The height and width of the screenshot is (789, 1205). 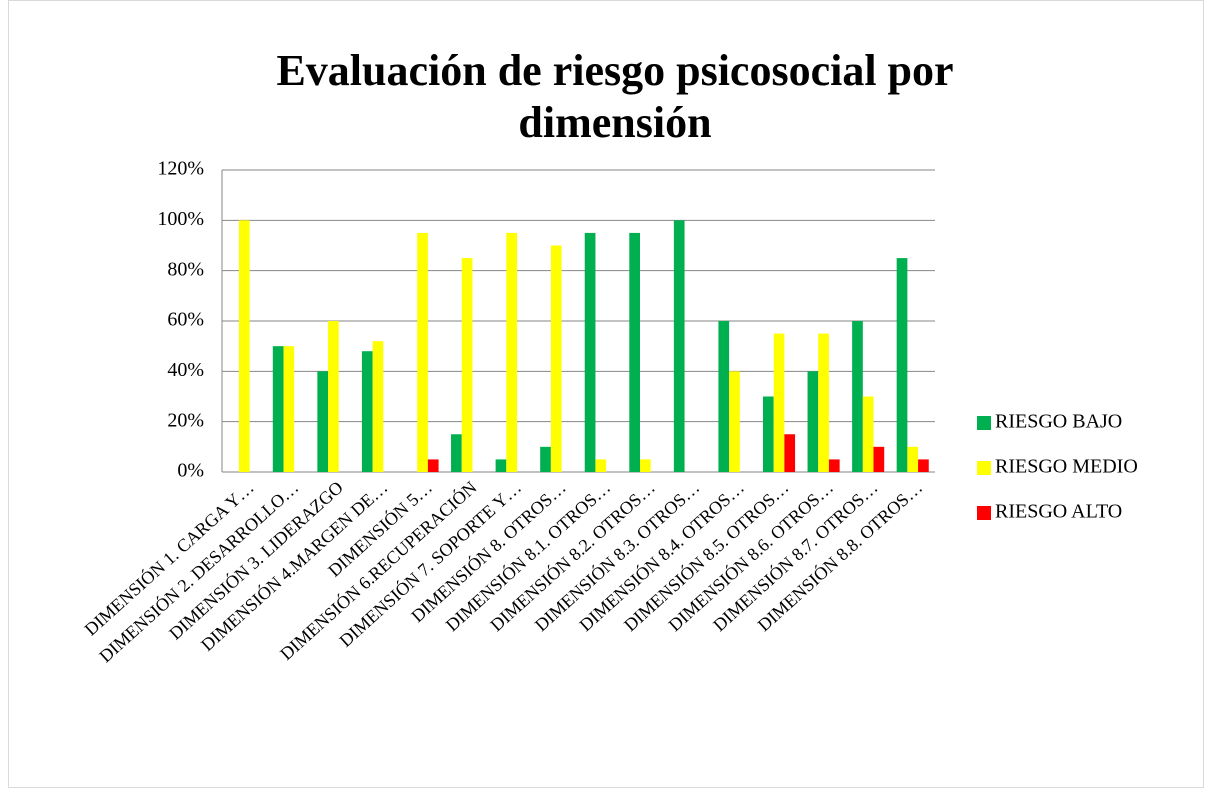 I want to click on legend-label: RIESGO MEDIO, so click(x=1066, y=467).